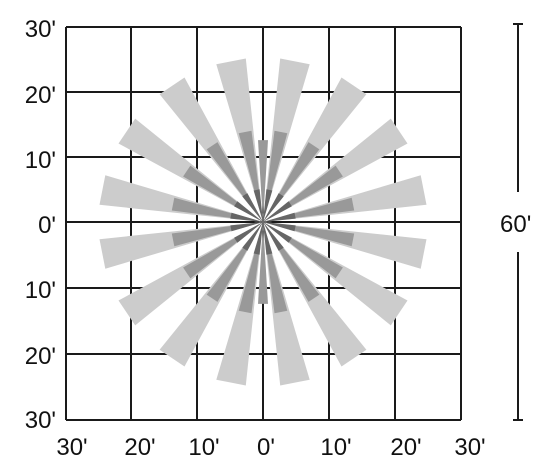 This screenshot has width=555, height=461. What do you see at coordinates (266, 447) in the screenshot?
I see `x-tick-label-0: 0'` at bounding box center [266, 447].